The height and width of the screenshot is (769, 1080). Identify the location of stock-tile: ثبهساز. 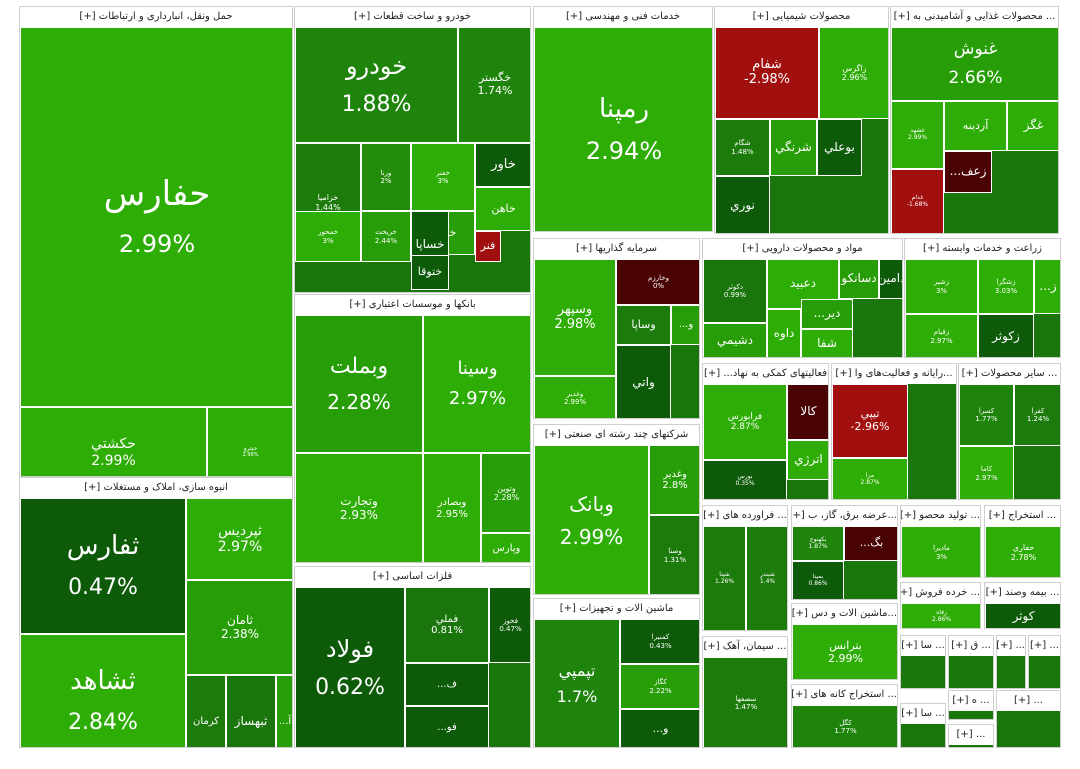
(251, 711).